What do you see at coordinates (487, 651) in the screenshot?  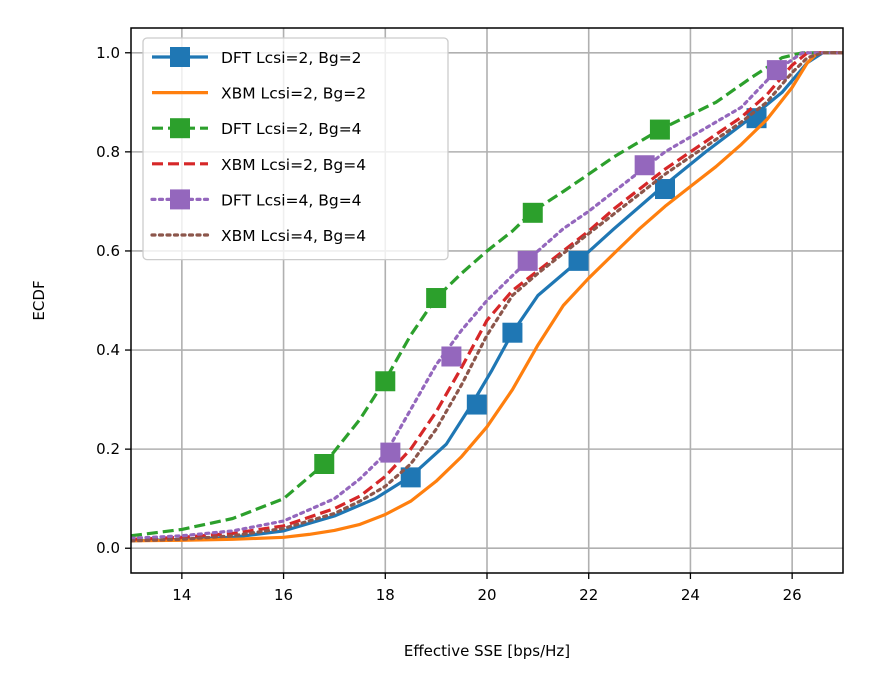 I see `x-axis-label: Effective SSE [bps/Hz]` at bounding box center [487, 651].